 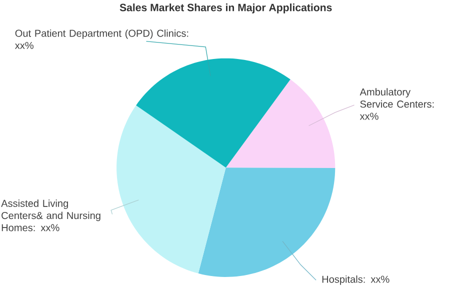 What do you see at coordinates (226, 9) in the screenshot?
I see `chart-title: Sales Market Shares in Major Applications` at bounding box center [226, 9].